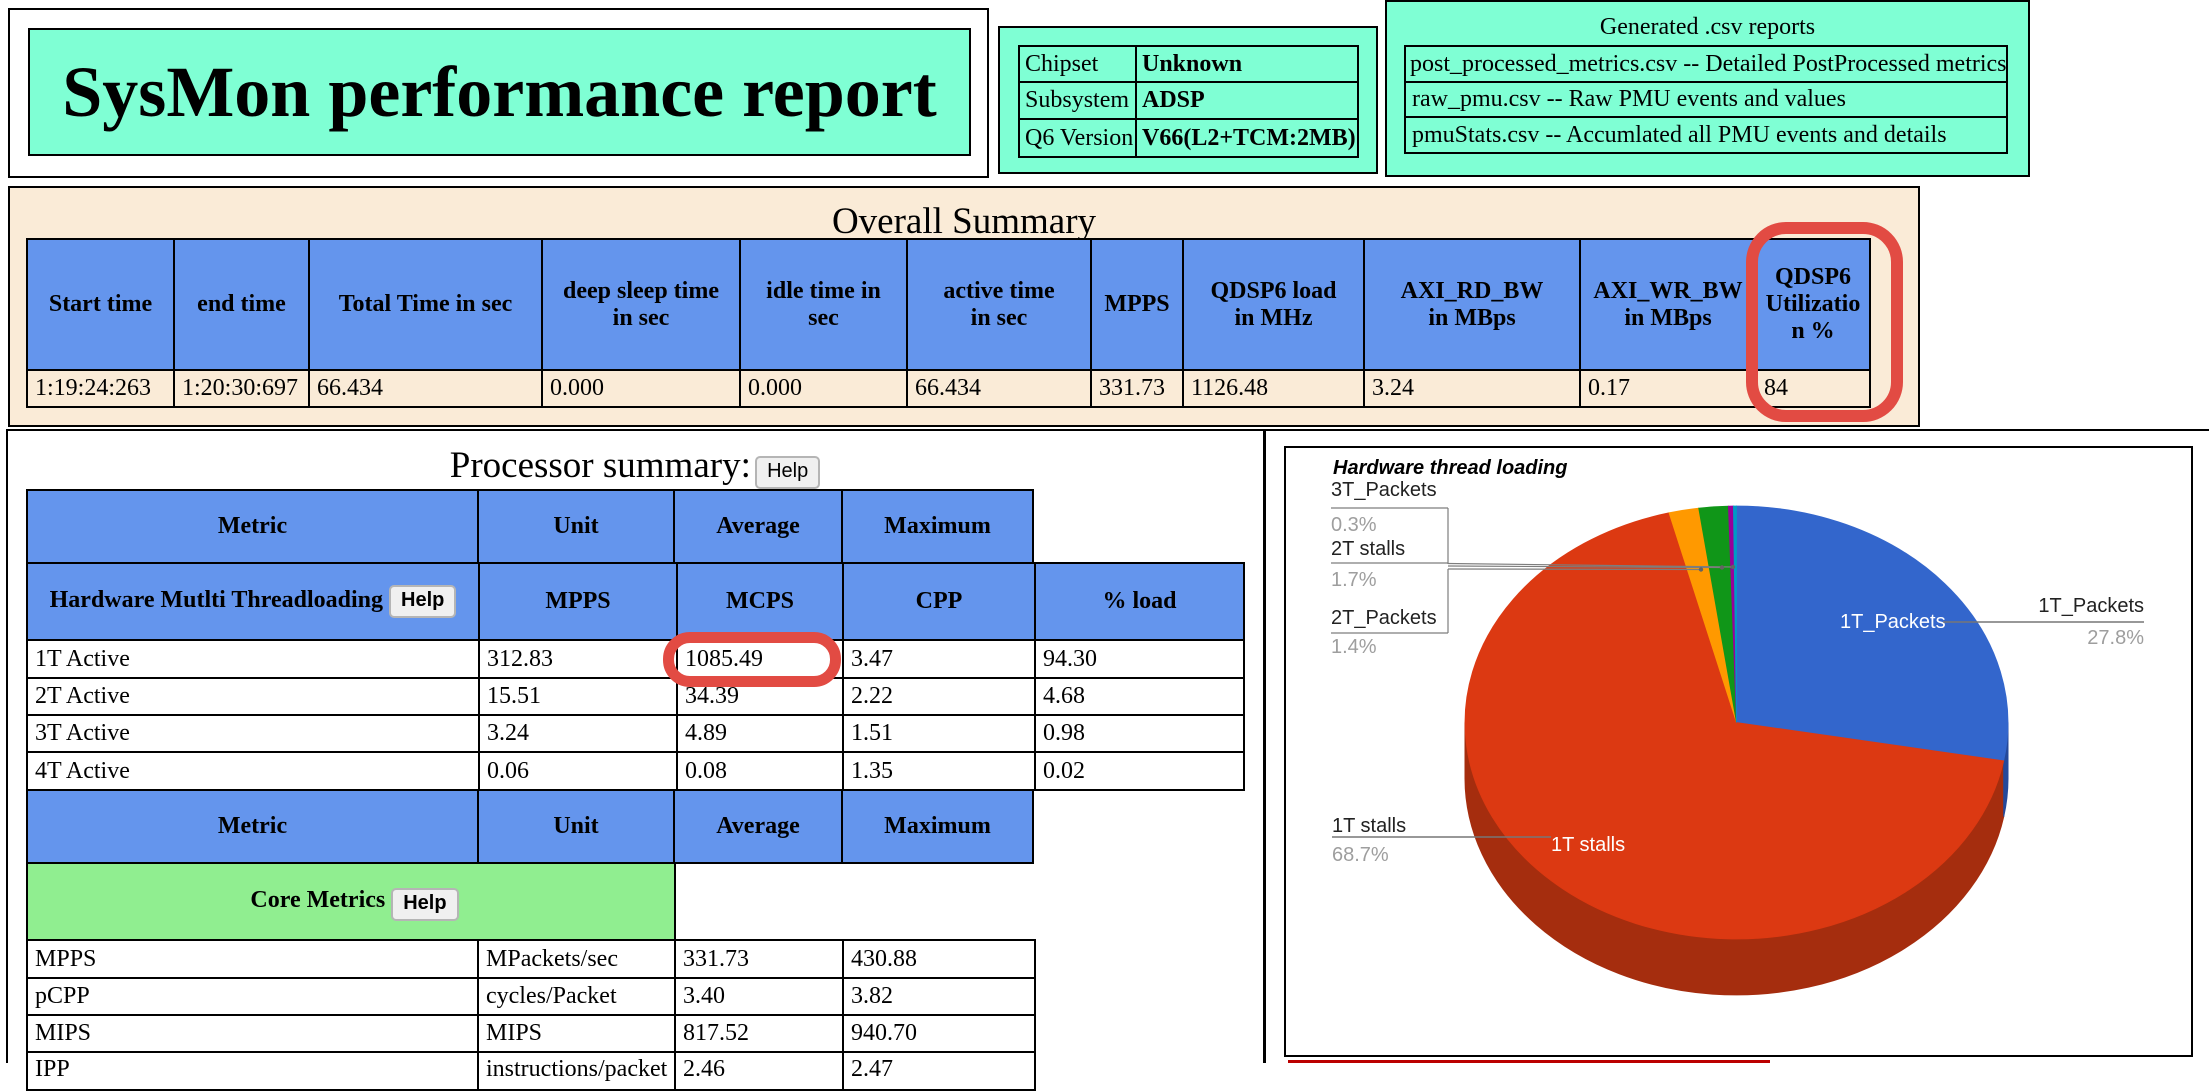 The height and width of the screenshot is (1091, 2209). I want to click on svg-text: 1.4%, so click(1354, 647).